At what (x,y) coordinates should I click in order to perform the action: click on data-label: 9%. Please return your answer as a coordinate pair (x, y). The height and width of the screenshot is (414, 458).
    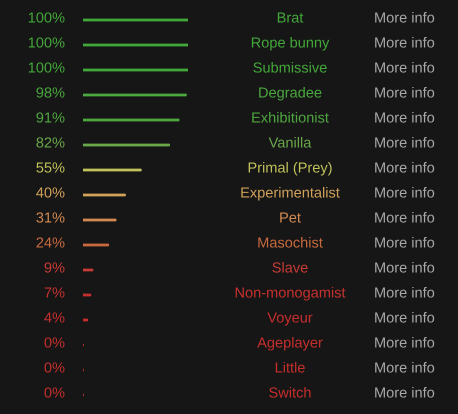
    Looking at the image, I should click on (54, 267).